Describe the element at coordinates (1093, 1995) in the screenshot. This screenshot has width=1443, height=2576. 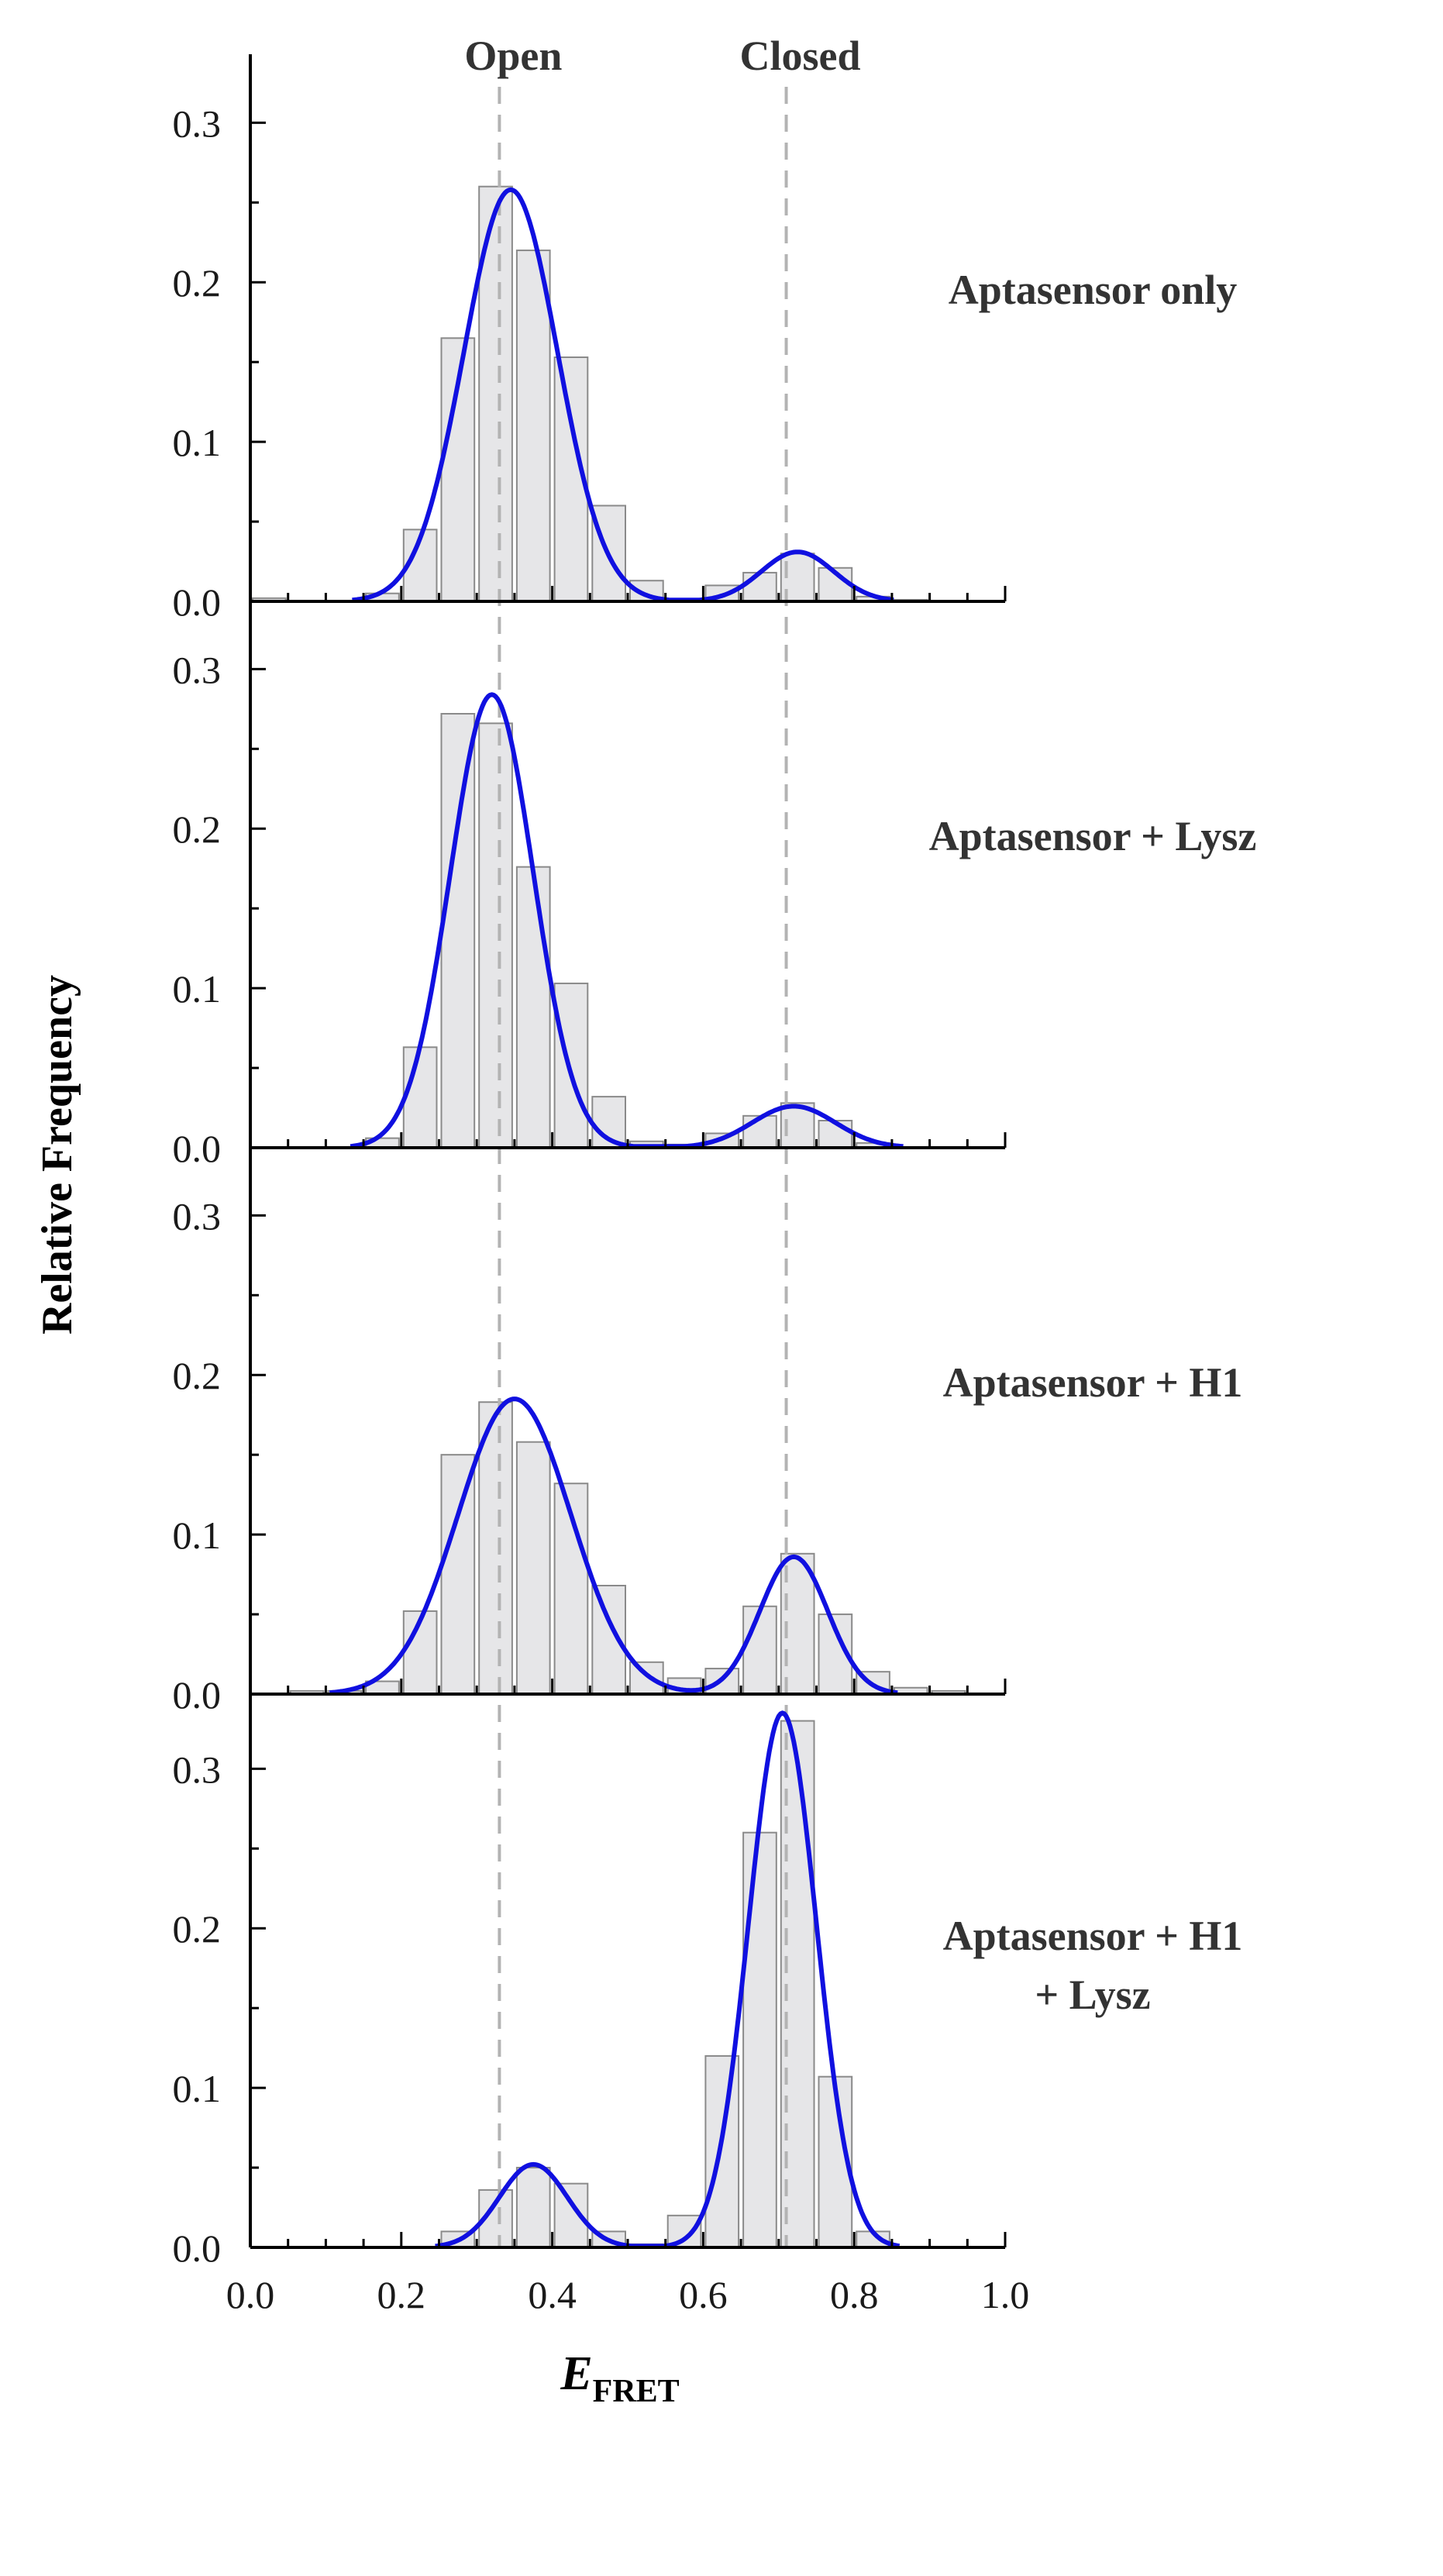
I see `panel-label-4-line-2: + Lysz` at that location.